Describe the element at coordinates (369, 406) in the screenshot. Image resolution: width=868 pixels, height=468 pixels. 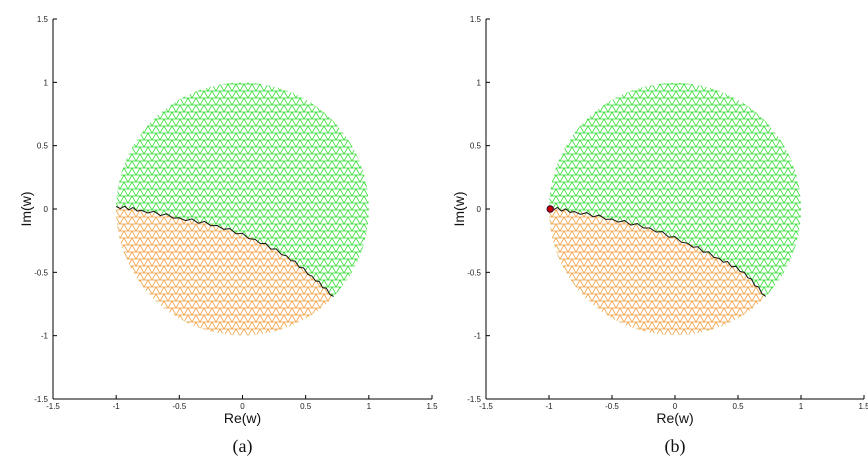
I see `panel-a-x-tick-label: 1` at that location.